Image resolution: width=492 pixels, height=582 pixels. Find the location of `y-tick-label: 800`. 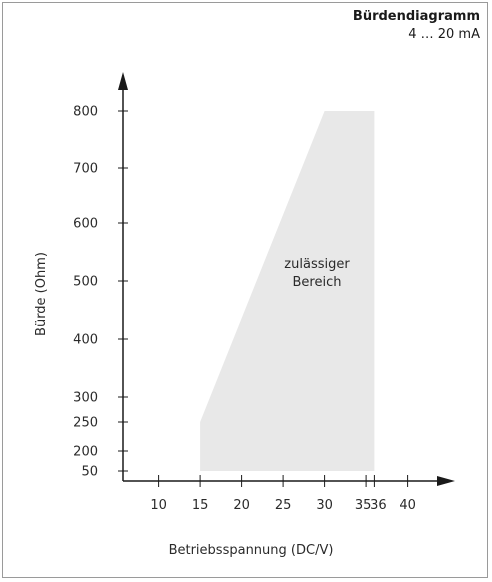

y-tick-label: 800 is located at coordinates (85, 112).